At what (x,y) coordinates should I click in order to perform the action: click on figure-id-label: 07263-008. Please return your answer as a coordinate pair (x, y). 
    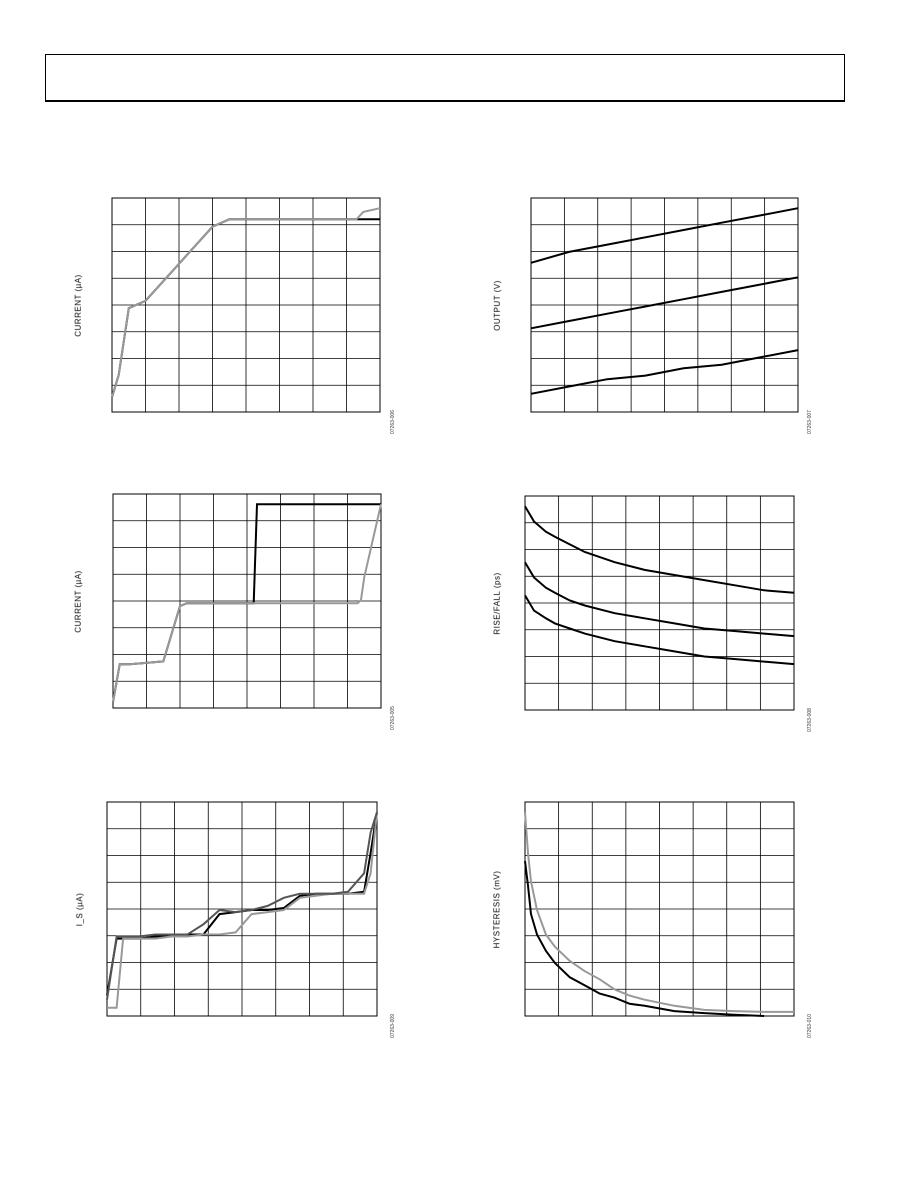
    Looking at the image, I should click on (809, 720).